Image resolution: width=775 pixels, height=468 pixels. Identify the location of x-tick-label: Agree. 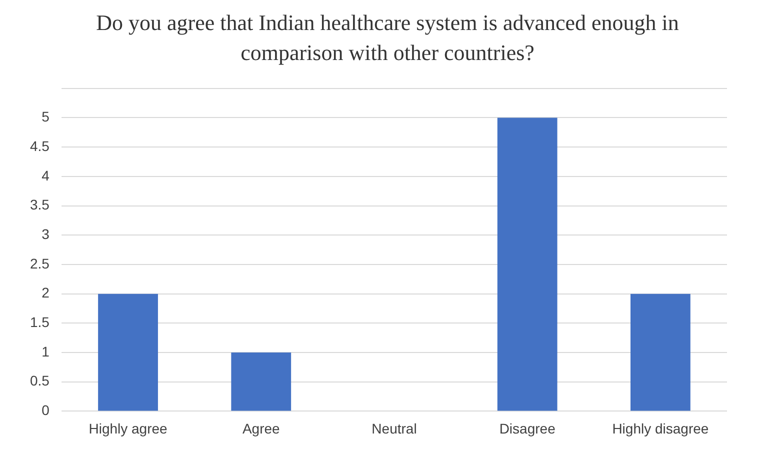
(261, 428).